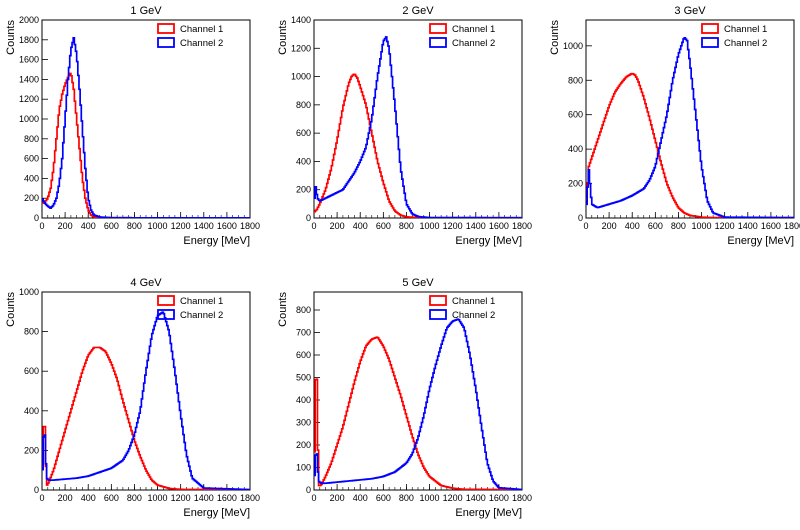 The image size is (800, 530). Describe the element at coordinates (29, 40) in the screenshot. I see `y-tick-label: 1800` at that location.